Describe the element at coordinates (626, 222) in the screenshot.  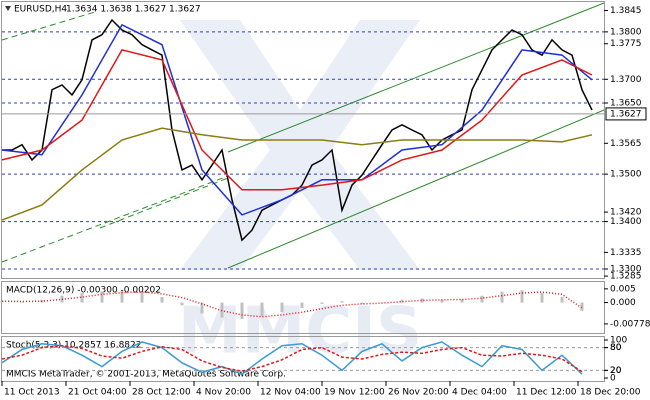
I see `level-label: 1.3400` at that location.